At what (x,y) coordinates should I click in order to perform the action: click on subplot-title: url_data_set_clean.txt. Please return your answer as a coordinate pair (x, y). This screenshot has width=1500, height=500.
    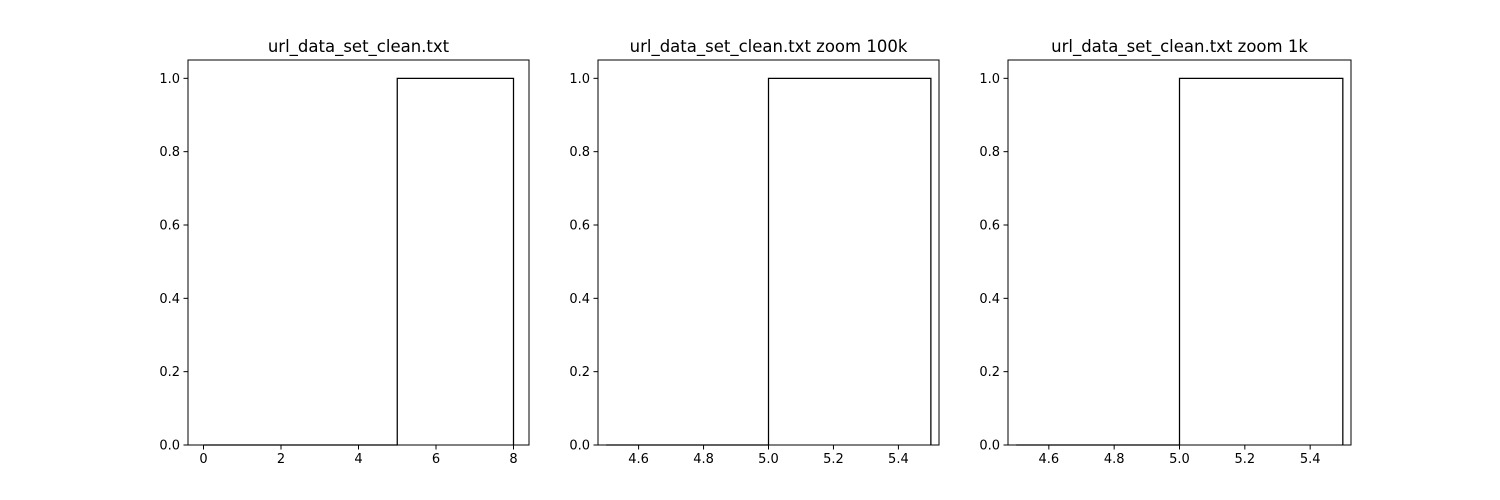
    Looking at the image, I should click on (359, 47).